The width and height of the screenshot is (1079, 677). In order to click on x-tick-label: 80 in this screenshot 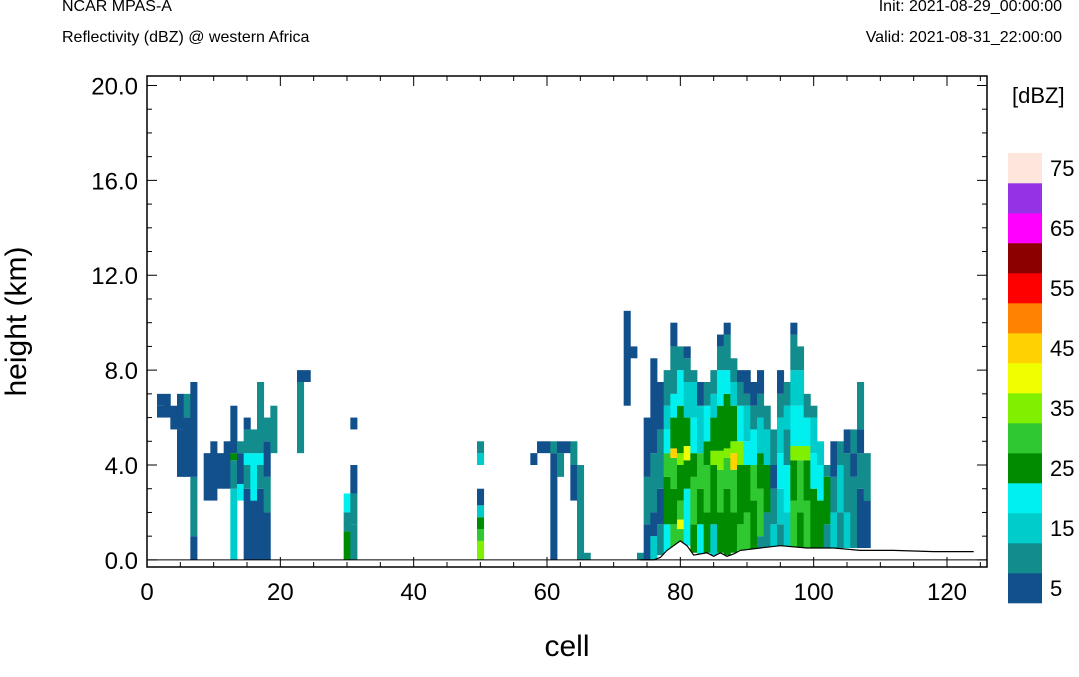, I will do `click(680, 592)`.